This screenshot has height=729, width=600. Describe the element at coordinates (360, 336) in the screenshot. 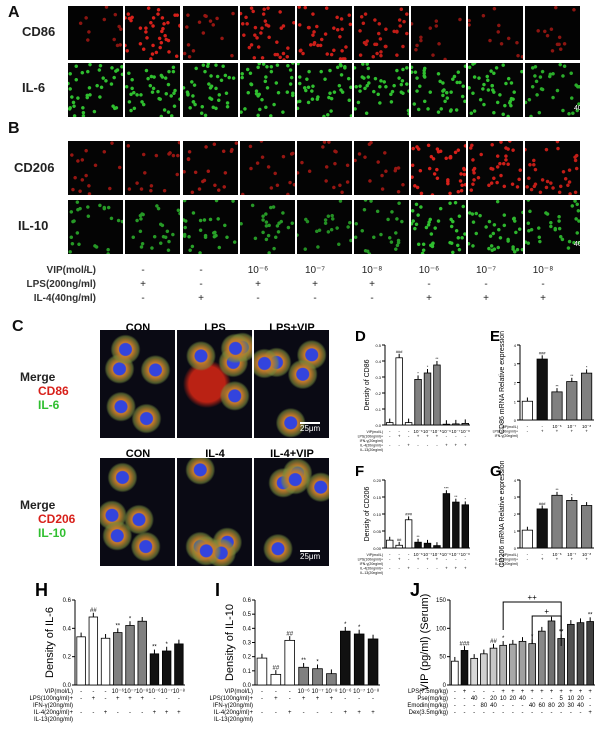

I see `panel-label: D` at that location.